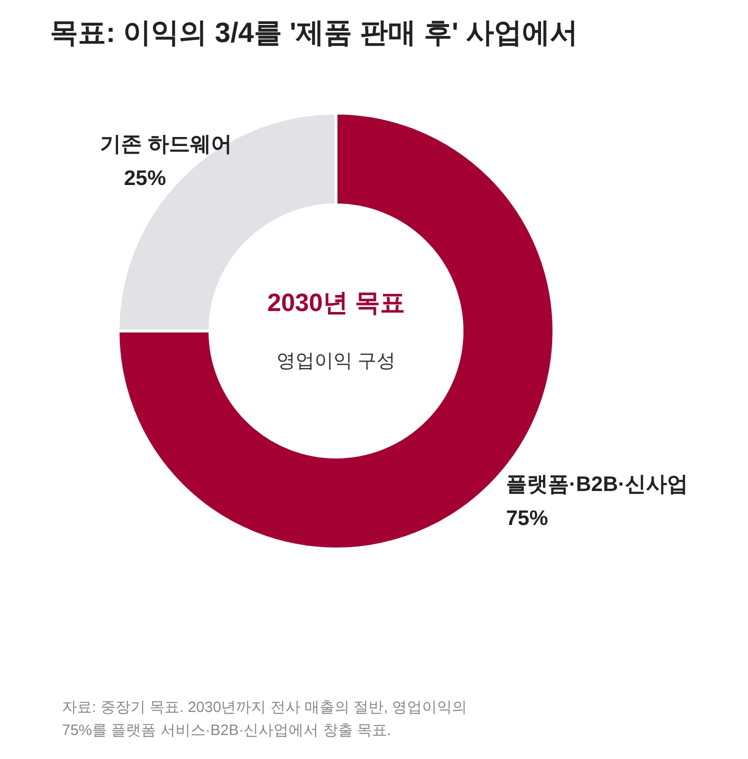 This screenshot has width=748, height=759. What do you see at coordinates (145, 178) in the screenshot?
I see `data-label: 25%` at bounding box center [145, 178].